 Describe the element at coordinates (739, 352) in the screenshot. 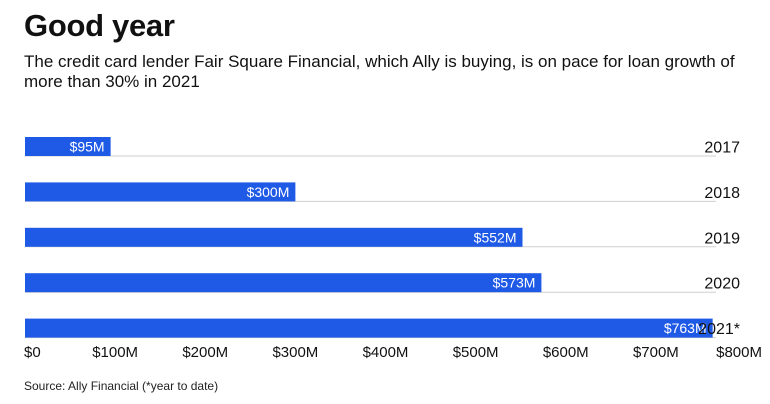

I see `x-tick-label: $800M` at that location.